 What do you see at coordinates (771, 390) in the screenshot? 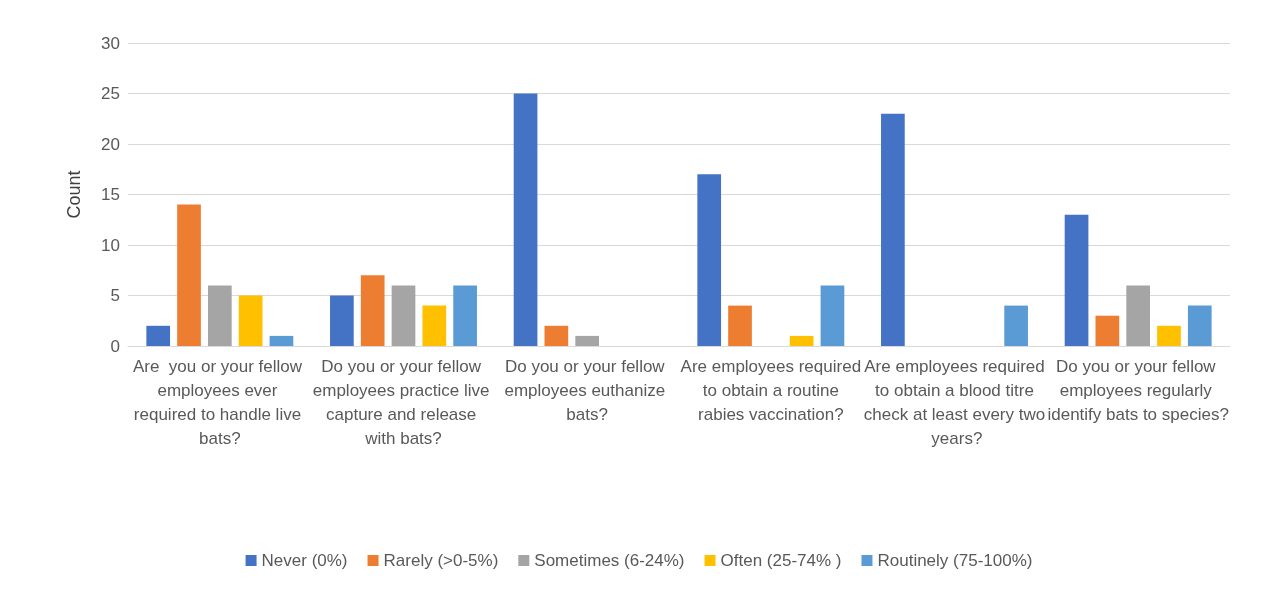
I see `x-tick-label: Are employees required to obtain a routine rabies vaccination?` at bounding box center [771, 390].